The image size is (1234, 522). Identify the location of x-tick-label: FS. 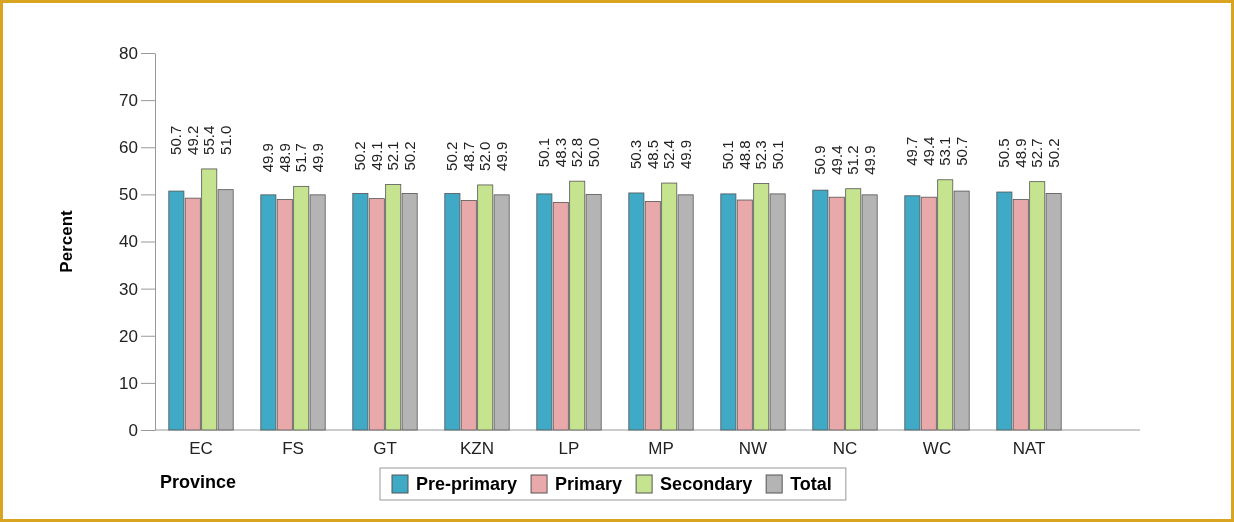
(293, 449).